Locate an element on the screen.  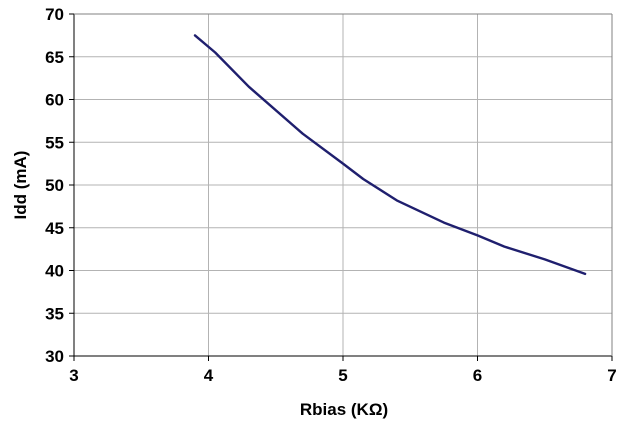
y-axis-title: Idd (mA) is located at coordinates (20, 185).